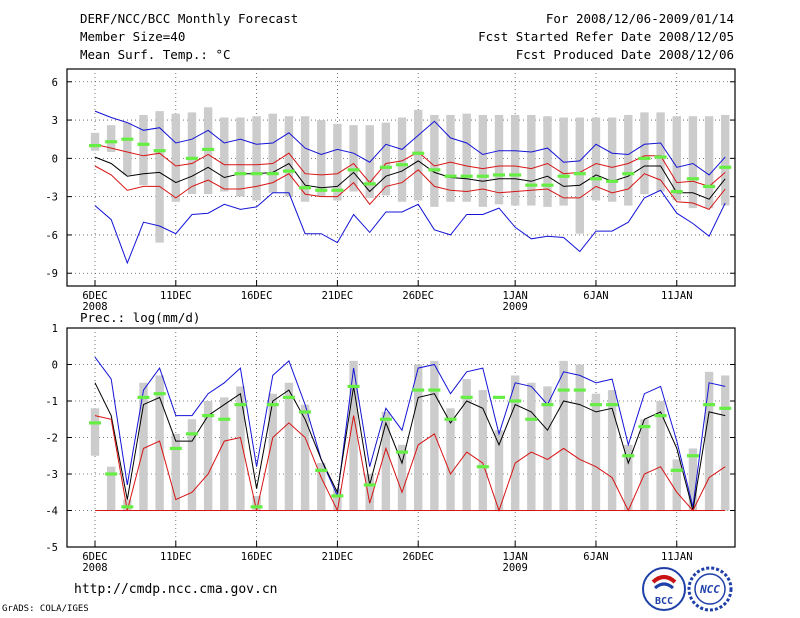  Describe the element at coordinates (176, 589) in the screenshot. I see `footer-url: http://cmdp.ncc.cma.gov.cn` at that location.